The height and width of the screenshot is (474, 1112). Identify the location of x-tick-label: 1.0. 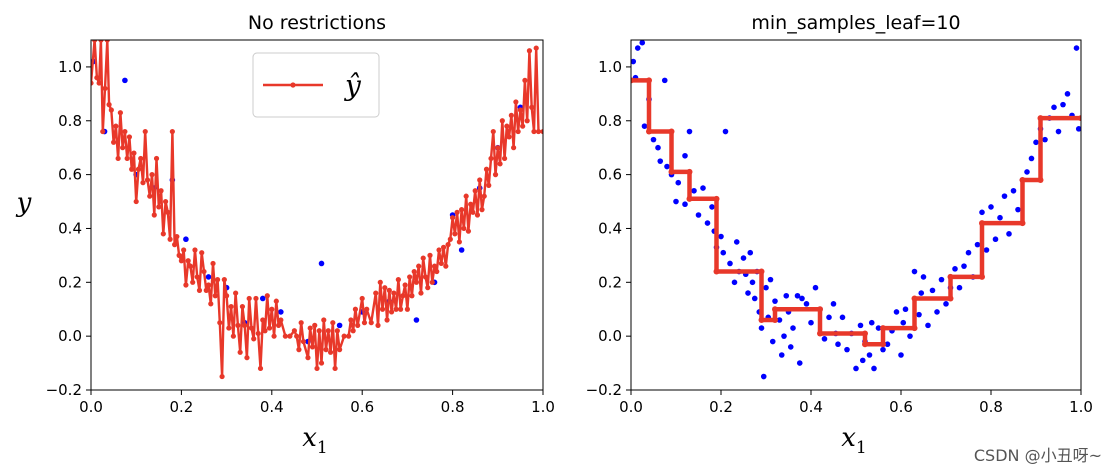
(1081, 407).